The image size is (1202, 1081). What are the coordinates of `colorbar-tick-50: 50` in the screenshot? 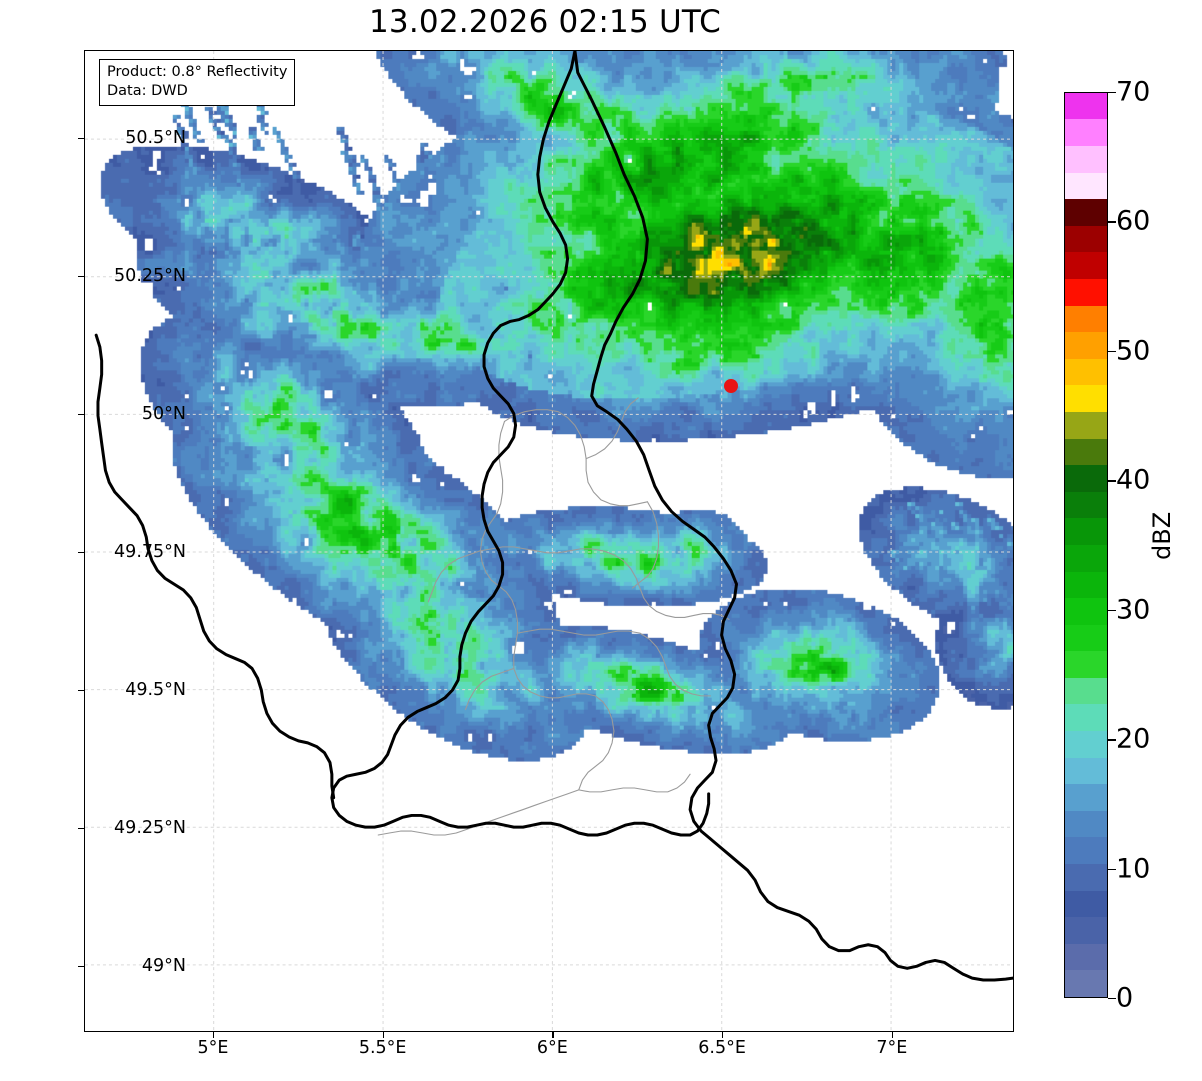 It's located at (1133, 351).